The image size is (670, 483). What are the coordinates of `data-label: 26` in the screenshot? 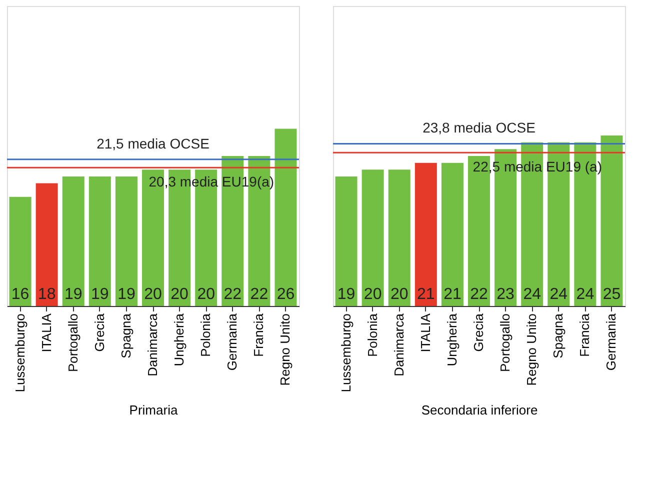 It's located at (285, 294).